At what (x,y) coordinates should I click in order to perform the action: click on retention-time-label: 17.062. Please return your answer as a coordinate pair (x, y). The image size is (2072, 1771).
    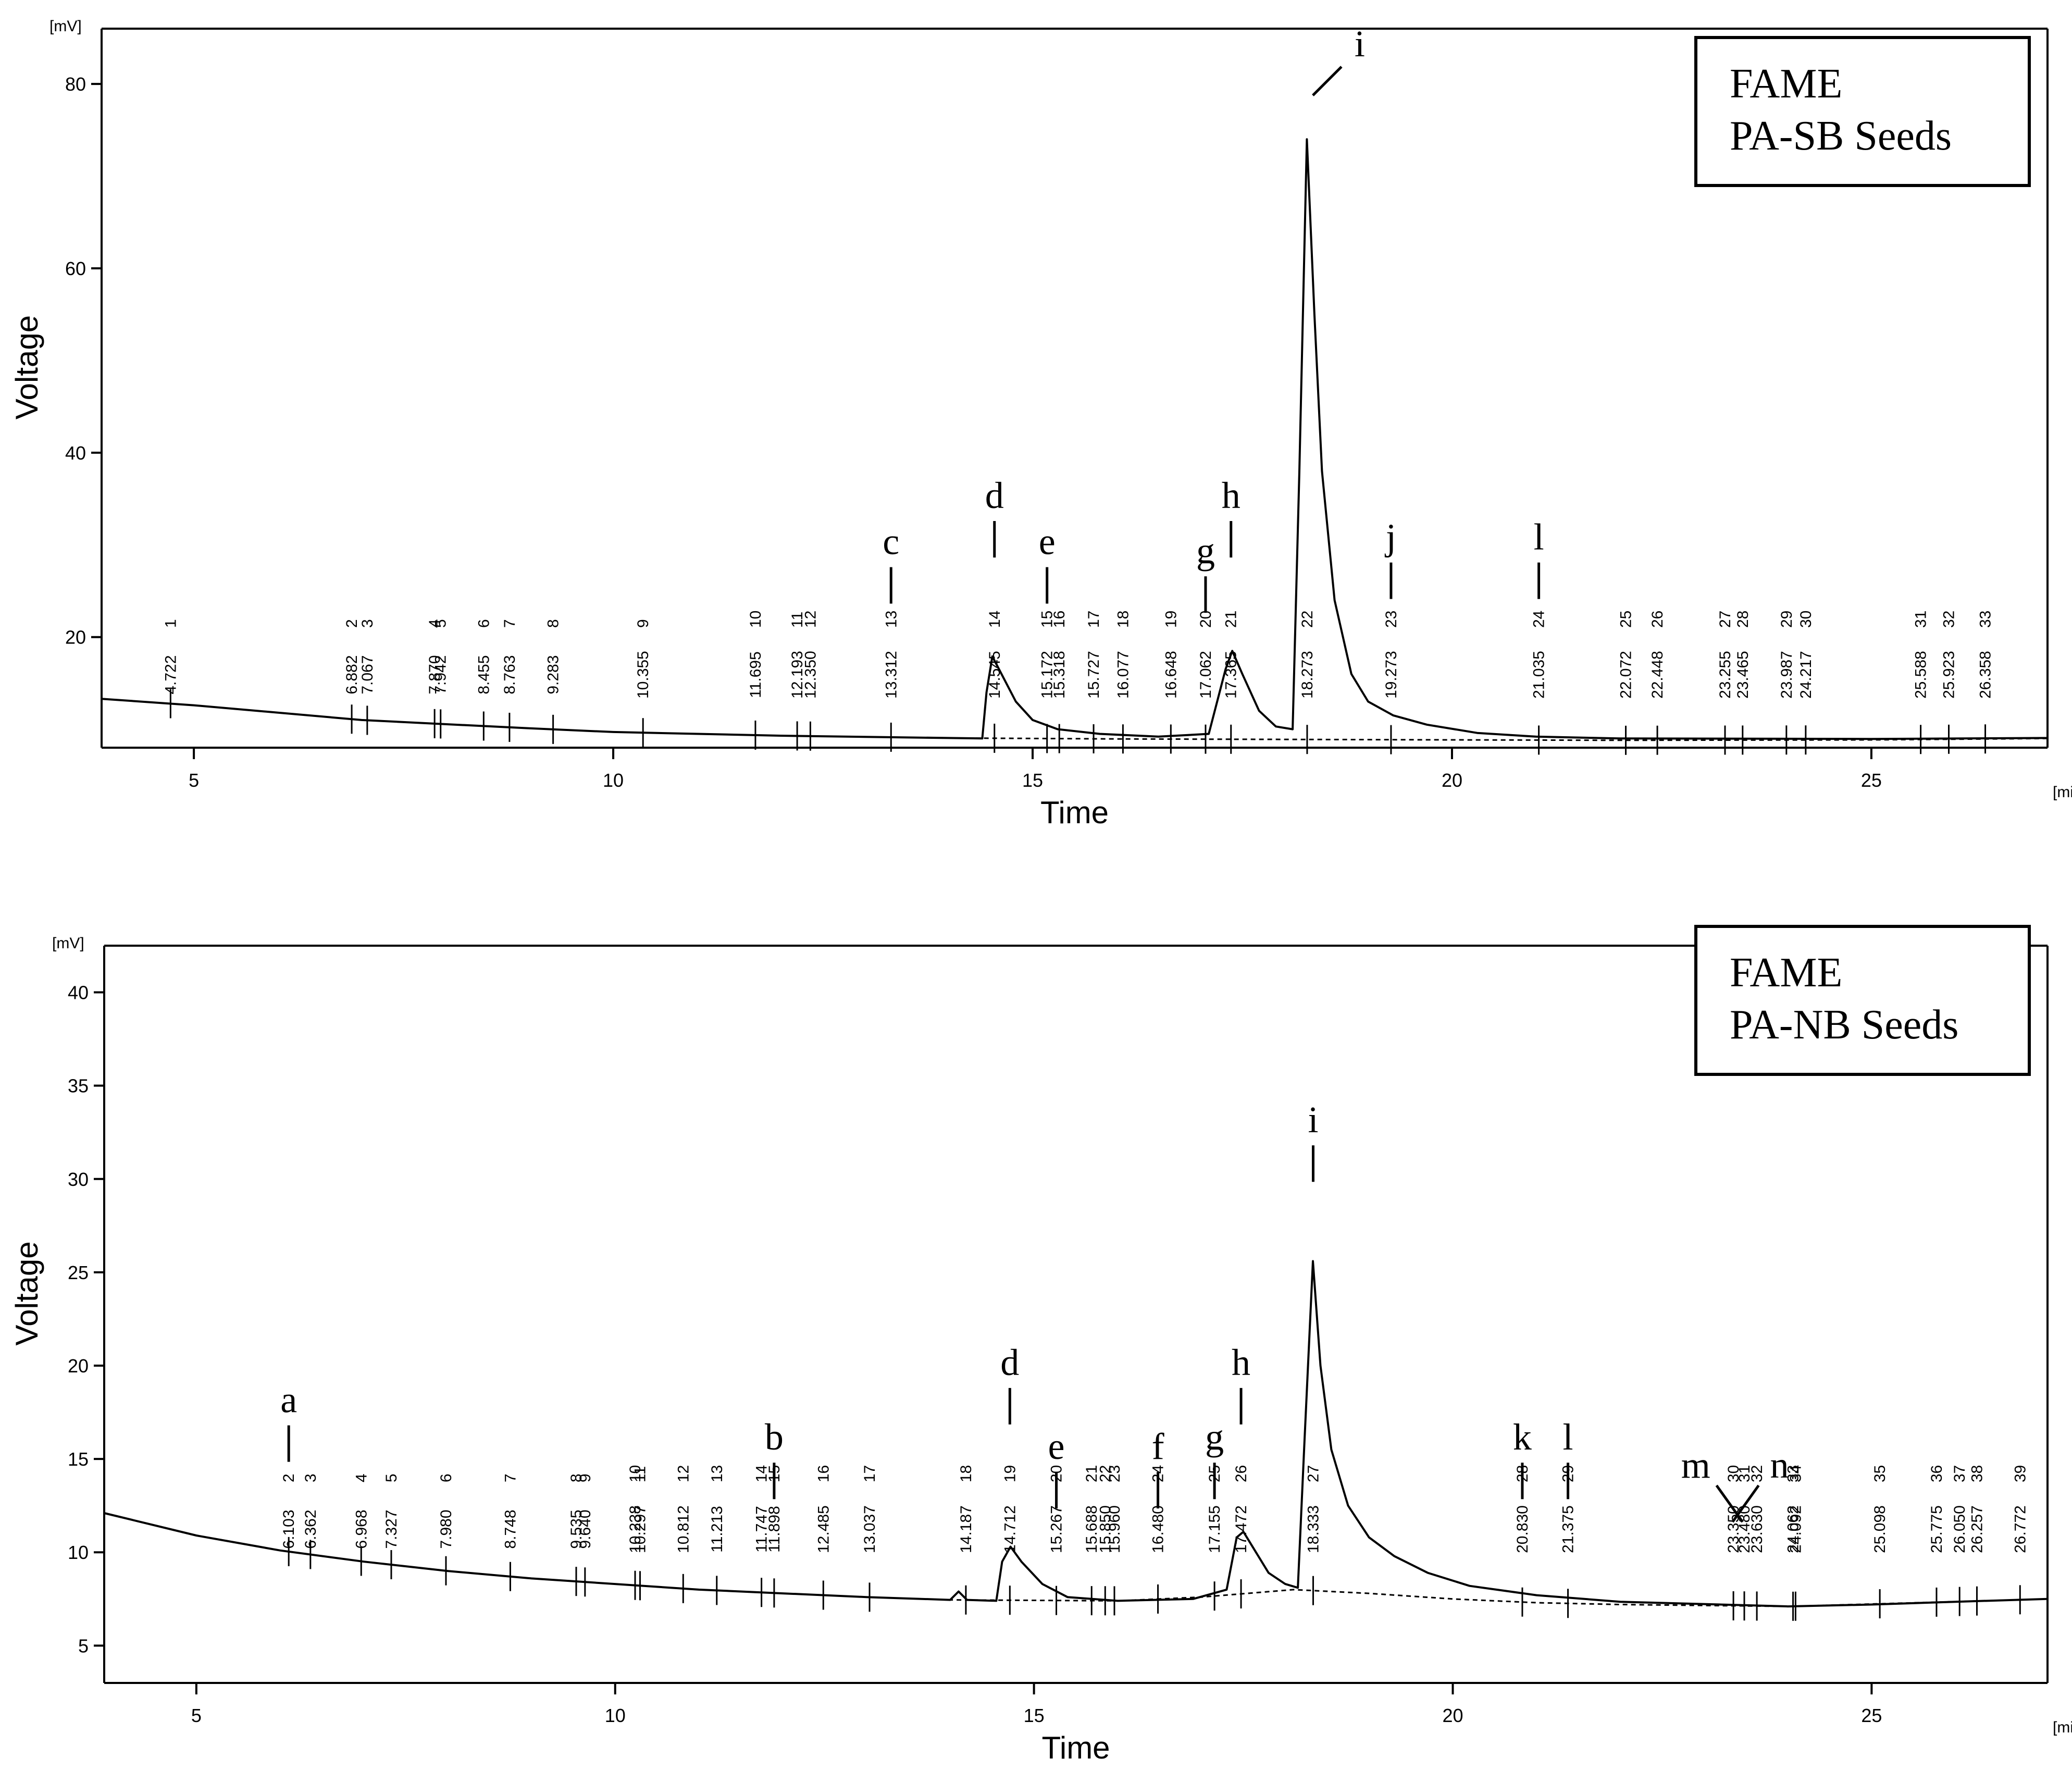
    Looking at the image, I should click on (1206, 675).